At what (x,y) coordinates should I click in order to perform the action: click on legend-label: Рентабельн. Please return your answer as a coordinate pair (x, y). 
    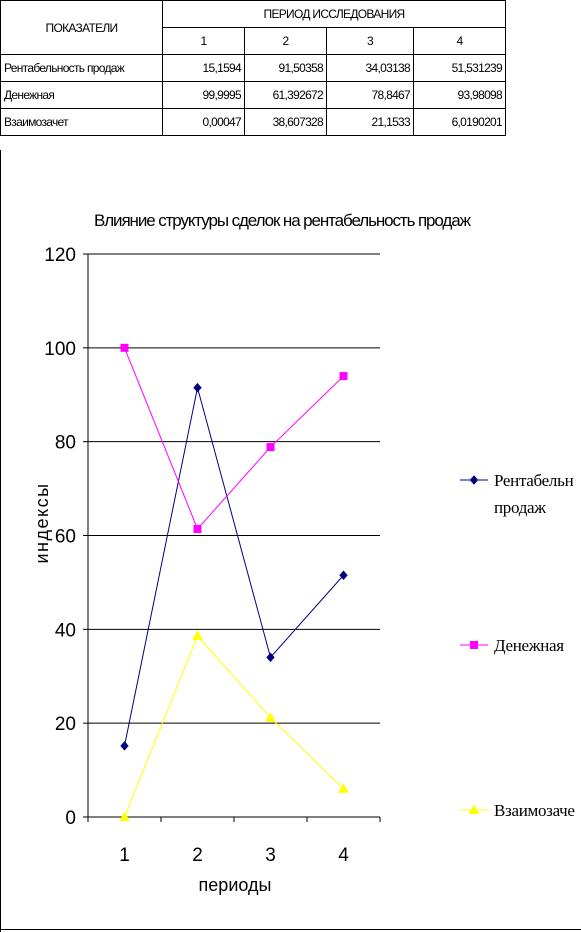
    Looking at the image, I should click on (534, 480).